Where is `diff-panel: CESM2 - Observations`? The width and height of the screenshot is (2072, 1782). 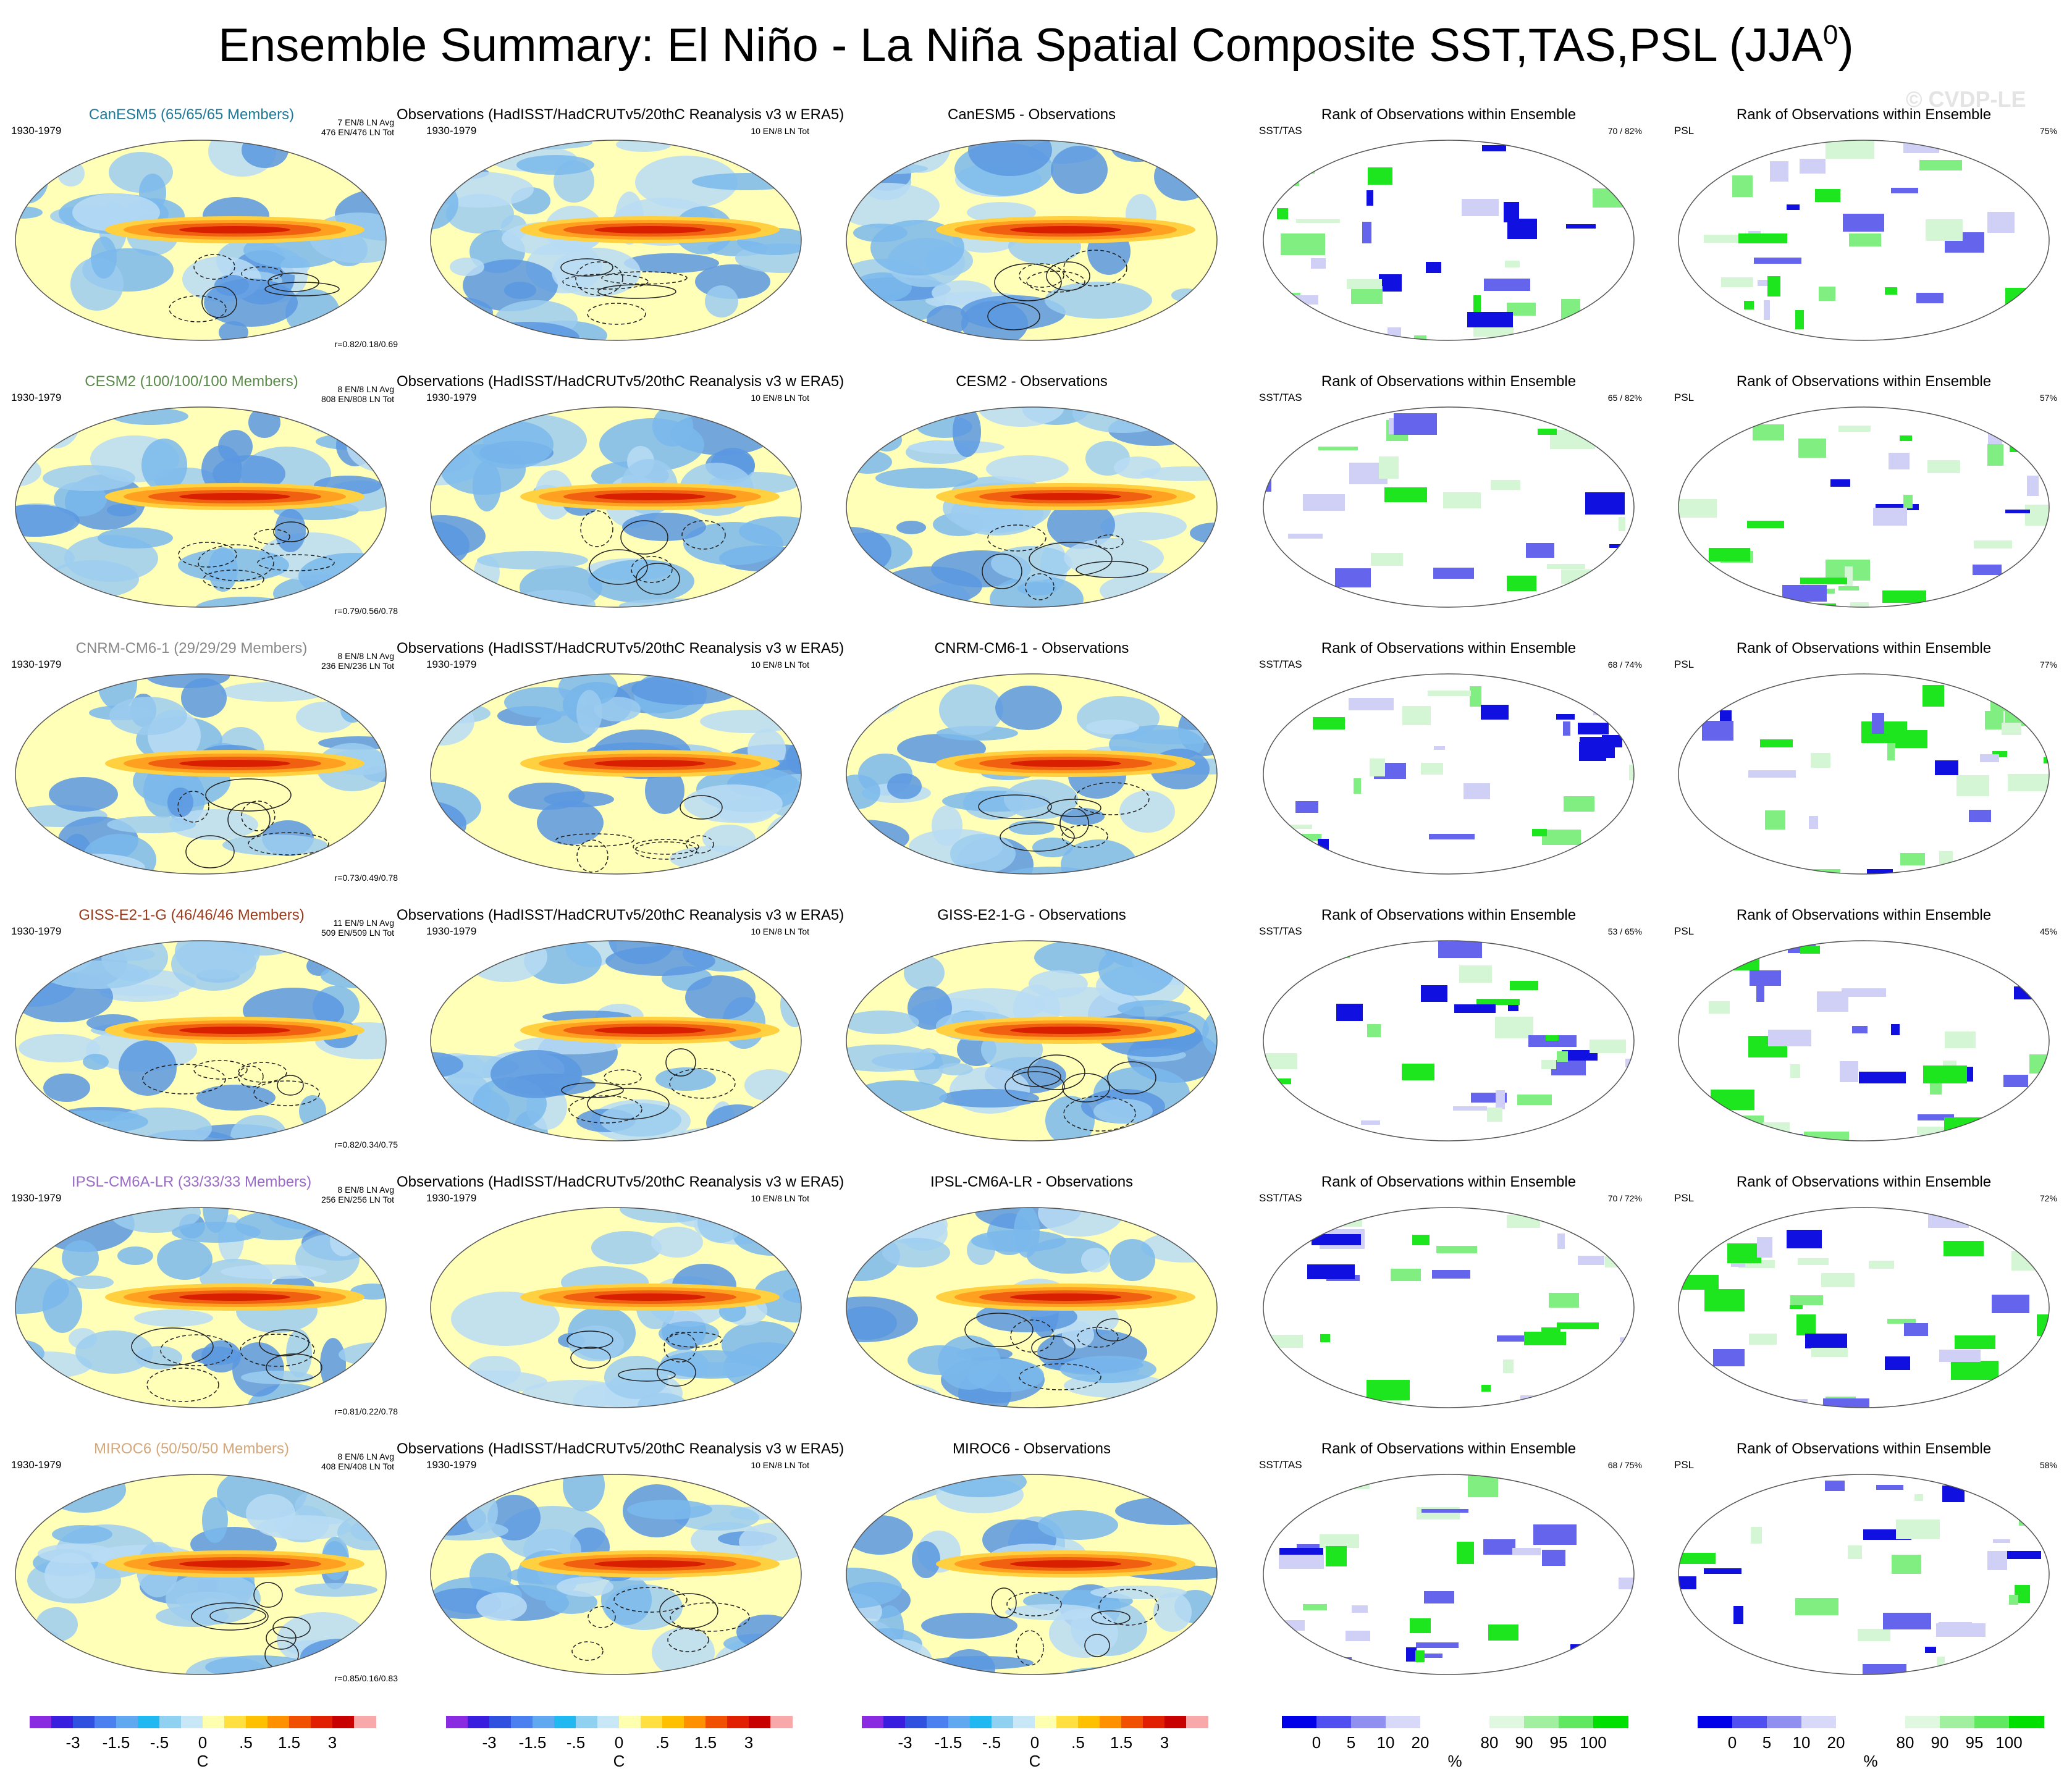
diff-panel: CESM2 - Observations is located at coordinates (1031, 484).